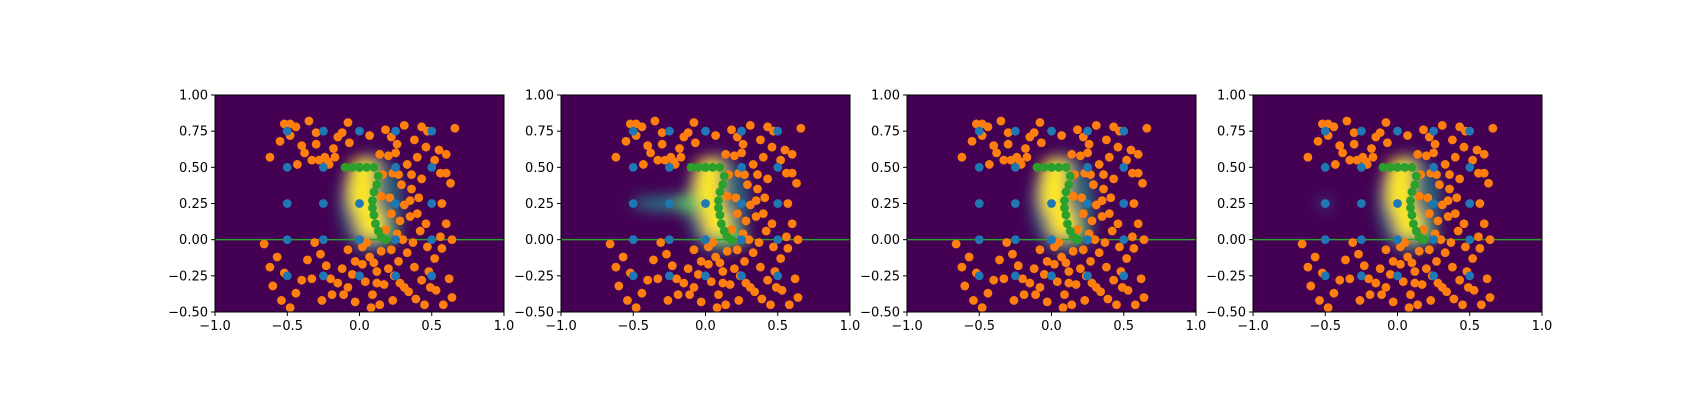  I want to click on x-tick-label: 0.5, so click(777, 326).